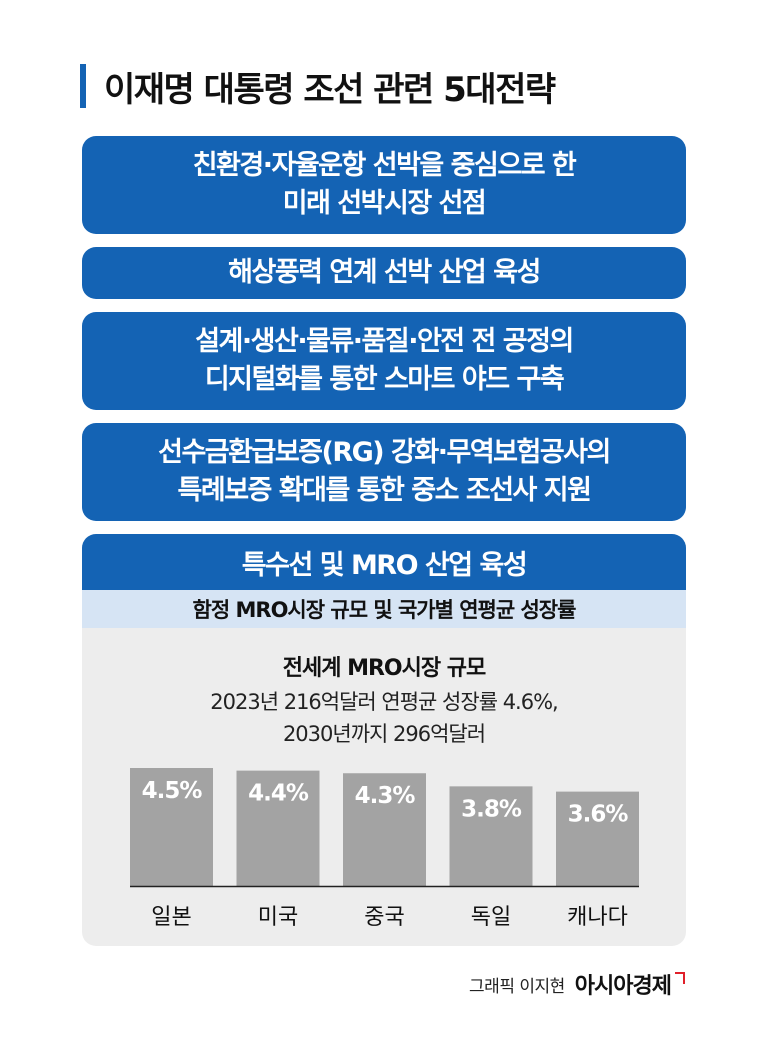  I want to click on title-block: 이재명 대통령 조선 관련 5대전략, so click(318, 86).